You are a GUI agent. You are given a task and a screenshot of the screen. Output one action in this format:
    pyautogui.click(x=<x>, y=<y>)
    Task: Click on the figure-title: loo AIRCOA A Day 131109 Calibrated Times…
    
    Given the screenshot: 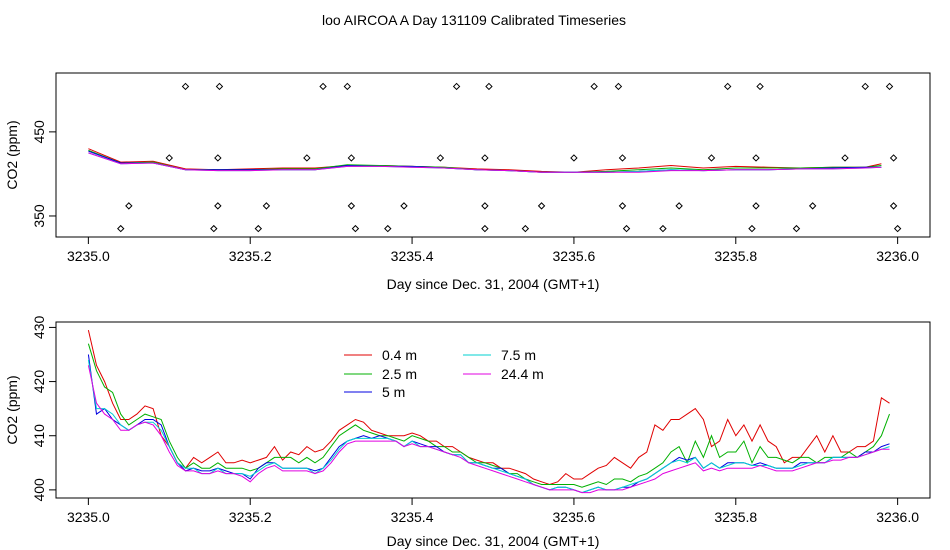 What is the action you would take?
    pyautogui.click(x=474, y=20)
    